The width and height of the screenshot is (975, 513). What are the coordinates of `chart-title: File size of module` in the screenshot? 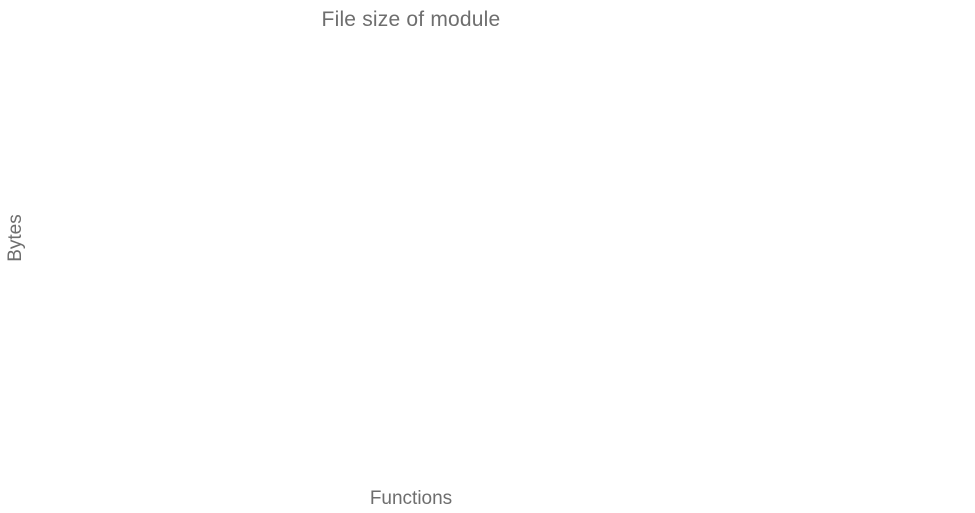 It's located at (411, 19).